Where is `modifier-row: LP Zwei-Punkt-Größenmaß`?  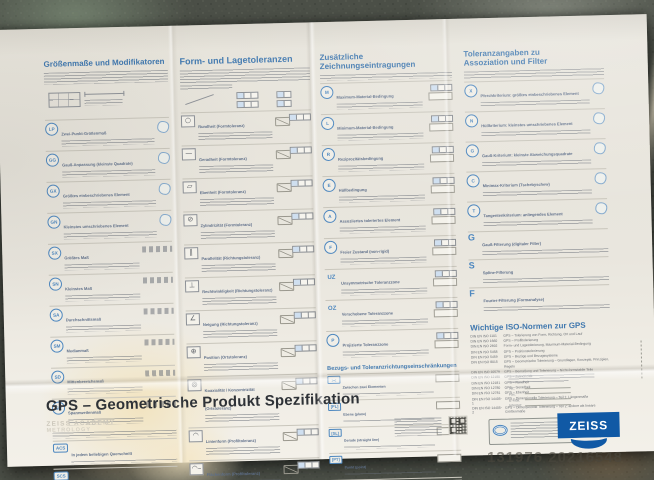 modifier-row: LP Zwei-Punkt-Größenmaß is located at coordinates (107, 133).